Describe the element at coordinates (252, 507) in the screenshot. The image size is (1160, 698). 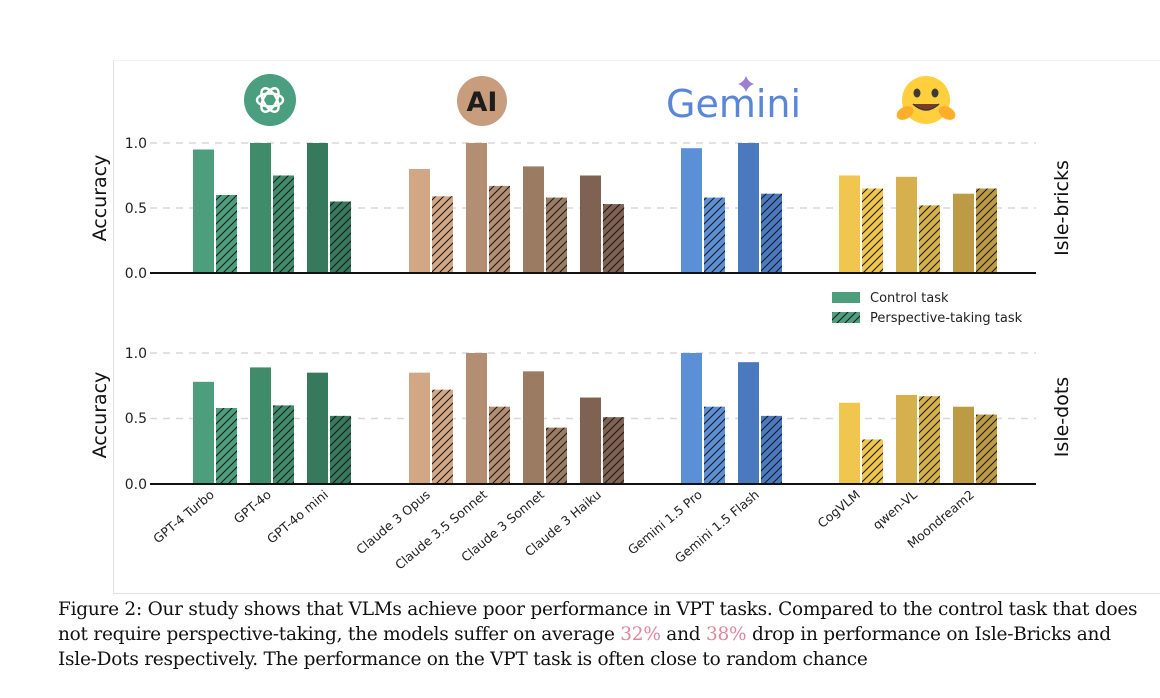
I see `x-tick-label-1: GPT-4o` at that location.